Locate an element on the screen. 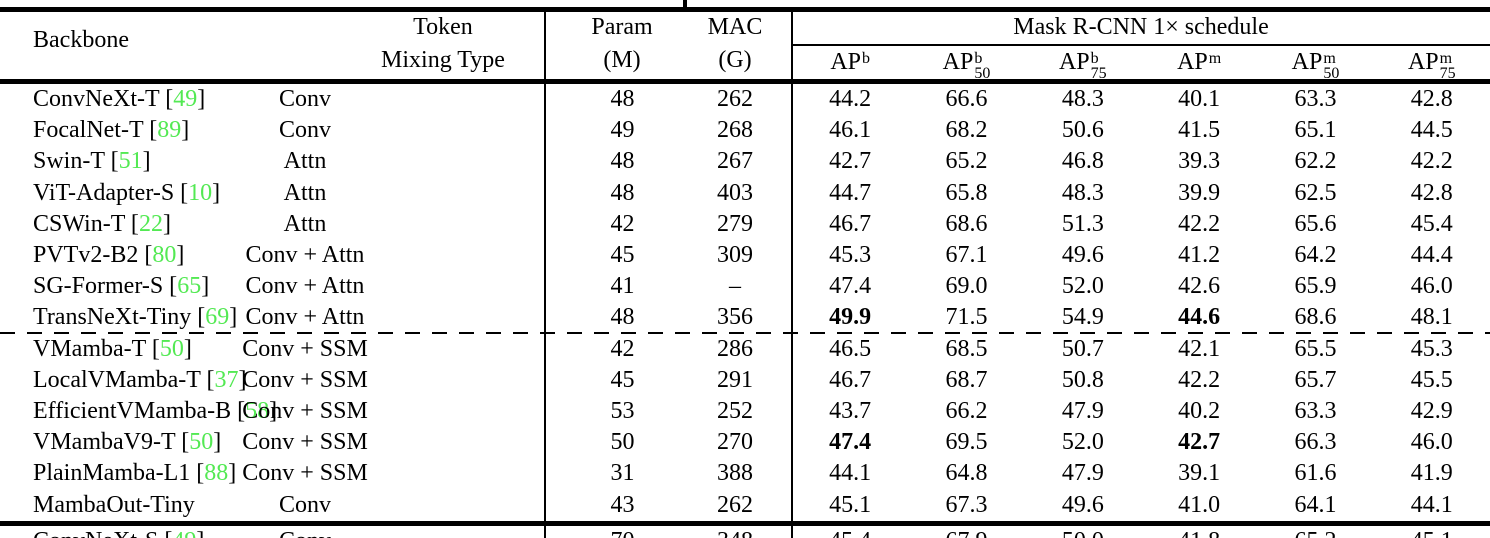  ap-value-cell: 39.1 is located at coordinates (1199, 473).